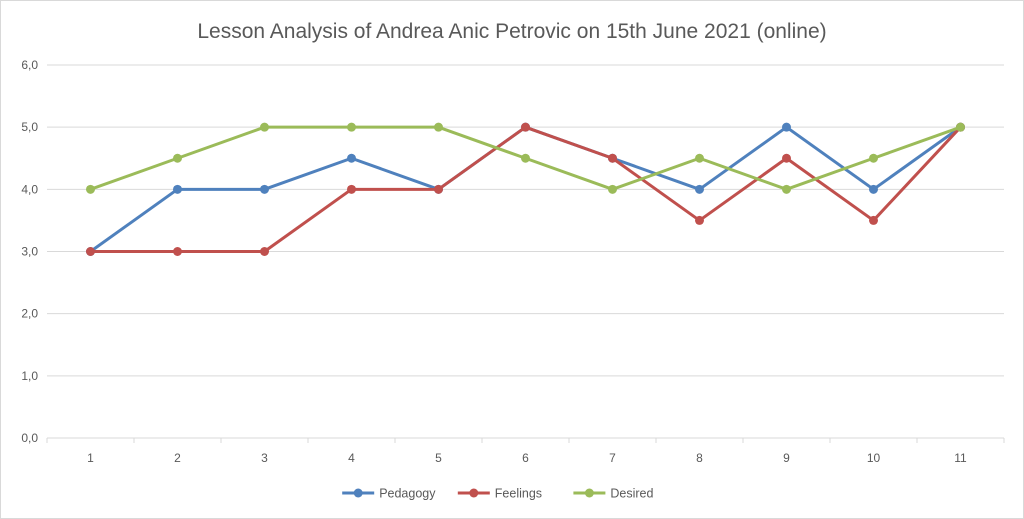 The image size is (1024, 519). Describe the element at coordinates (29, 189) in the screenshot. I see `y-tick-label: 4,0` at that location.